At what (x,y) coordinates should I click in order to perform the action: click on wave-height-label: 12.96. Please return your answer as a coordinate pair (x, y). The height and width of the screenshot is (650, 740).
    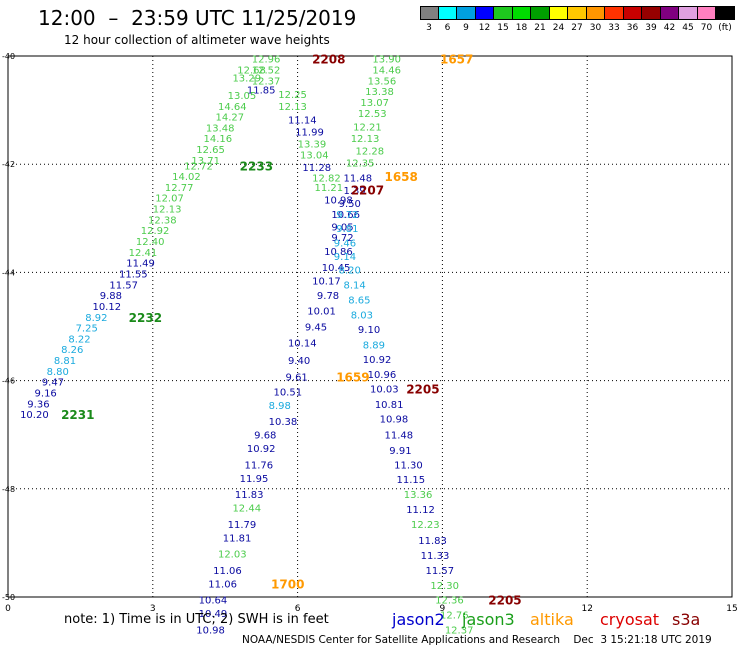
    Looking at the image, I should click on (266, 60).